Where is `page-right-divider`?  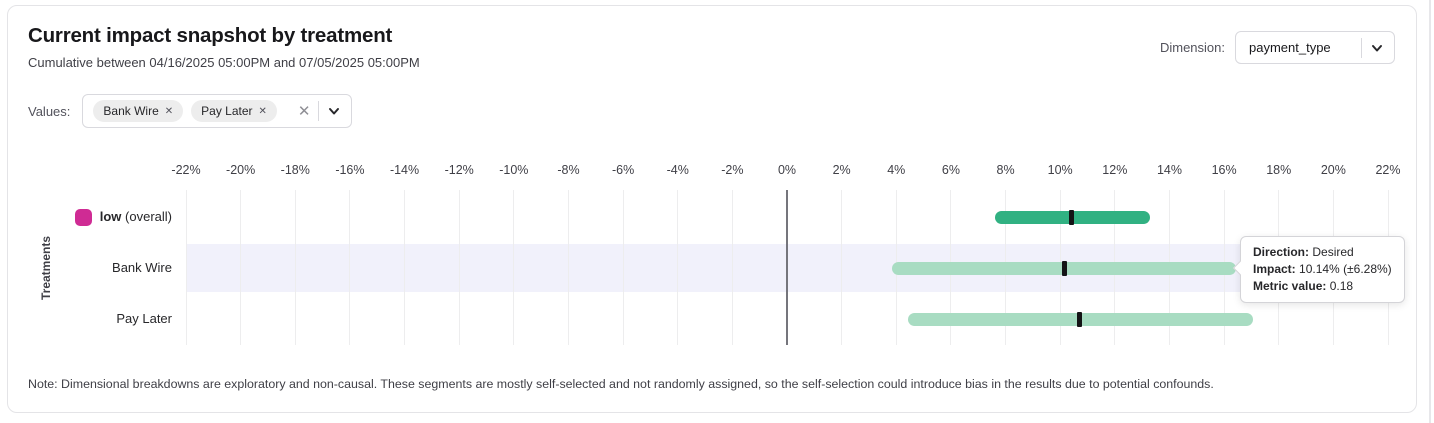
page-right-divider is located at coordinates (1430, 211).